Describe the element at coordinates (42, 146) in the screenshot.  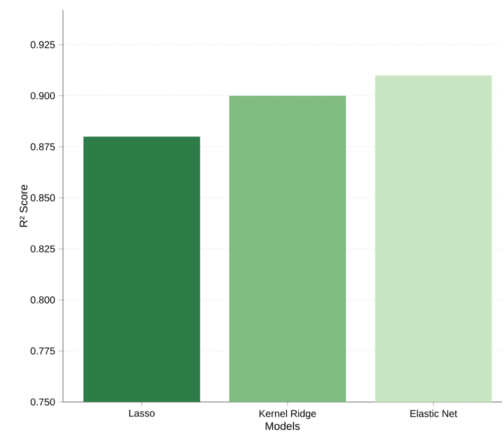
I see `y-tick-label: 0.875` at that location.